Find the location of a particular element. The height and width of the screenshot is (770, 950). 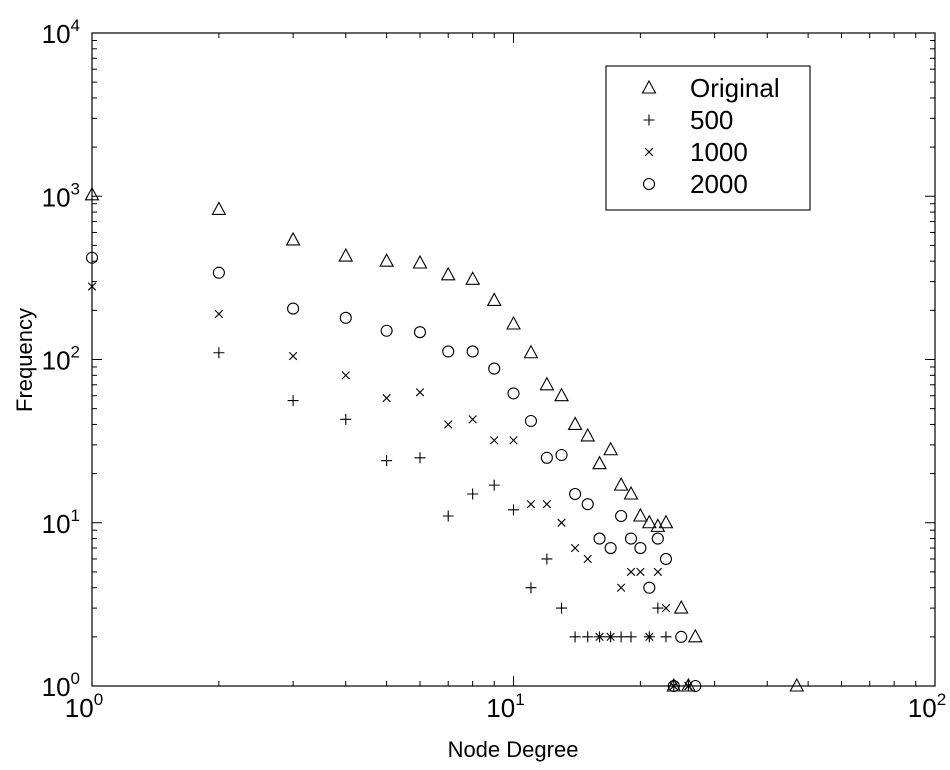

legend-label: 2000 is located at coordinates (719, 184).